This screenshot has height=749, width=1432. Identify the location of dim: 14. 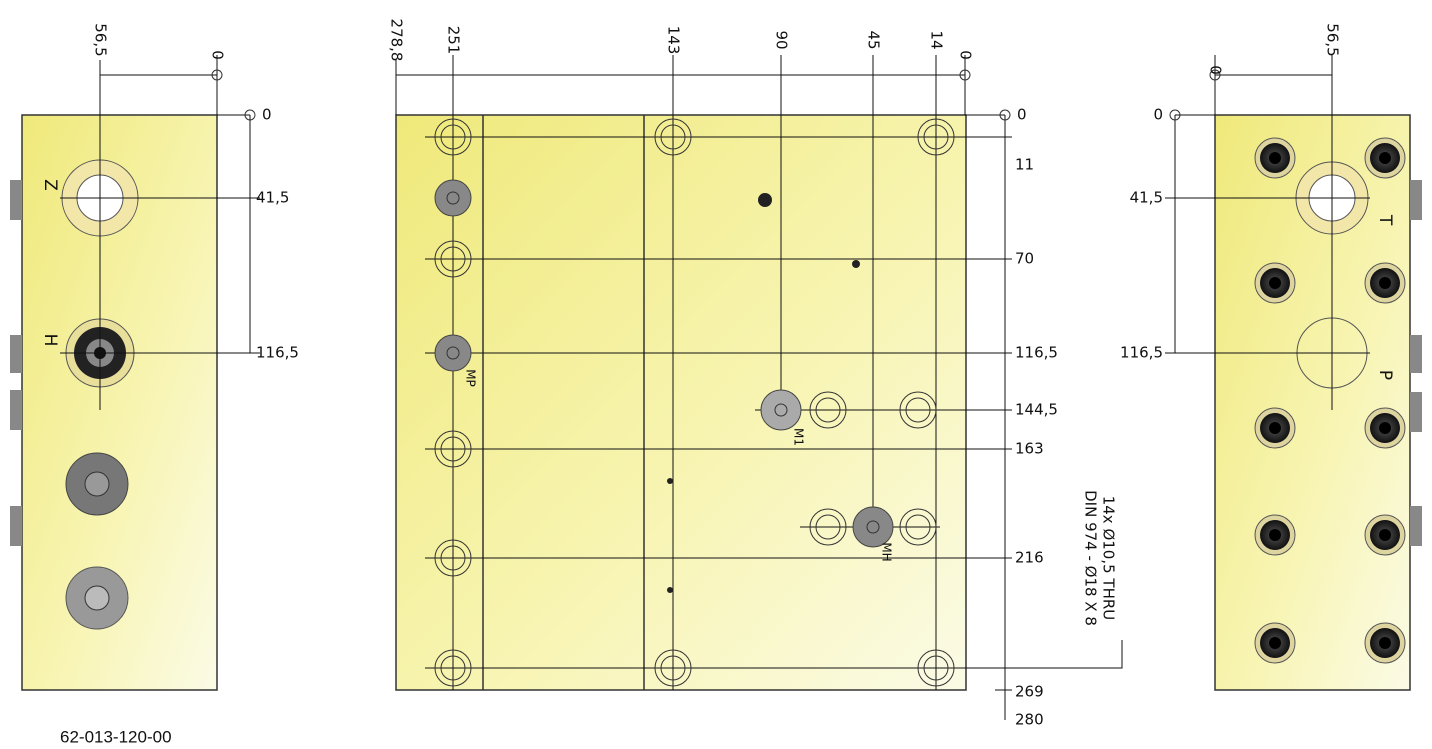
(937, 39).